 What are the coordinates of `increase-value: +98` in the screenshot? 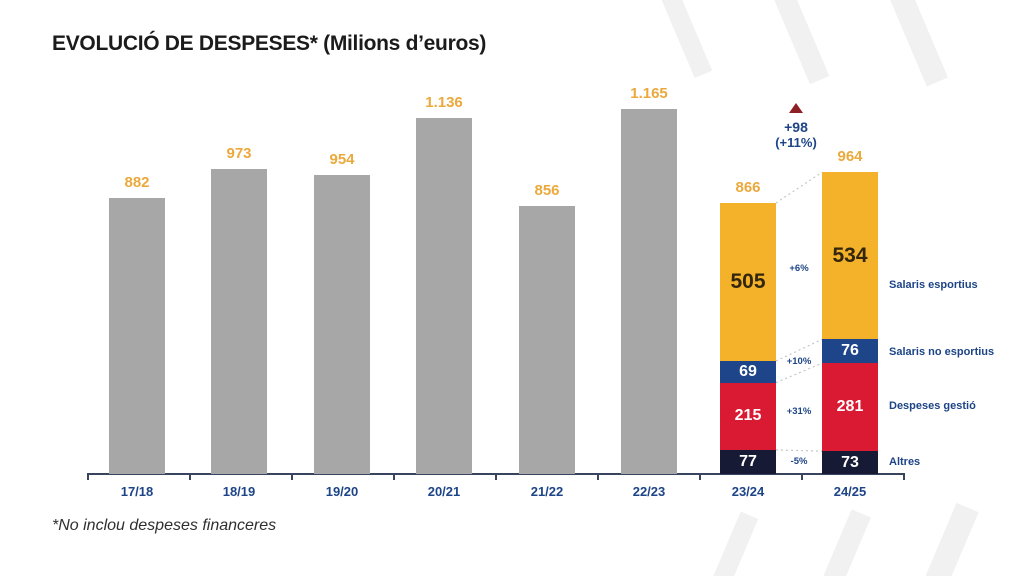 It's located at (796, 127).